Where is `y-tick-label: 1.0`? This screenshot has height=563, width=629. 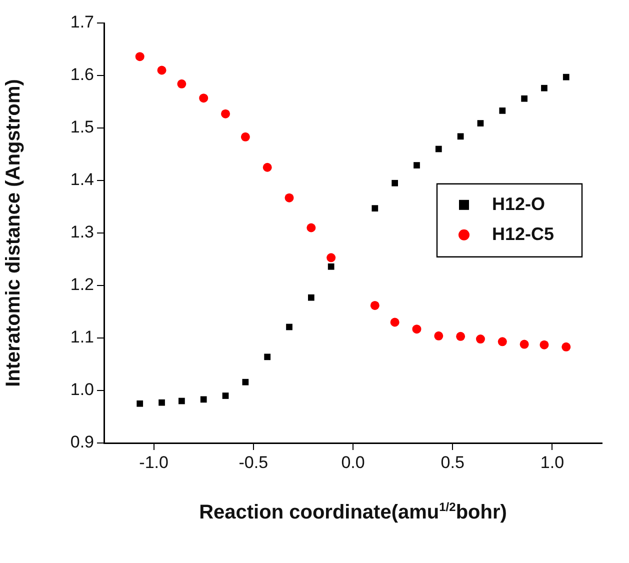
y-tick-label: 1.0 is located at coordinates (82, 390).